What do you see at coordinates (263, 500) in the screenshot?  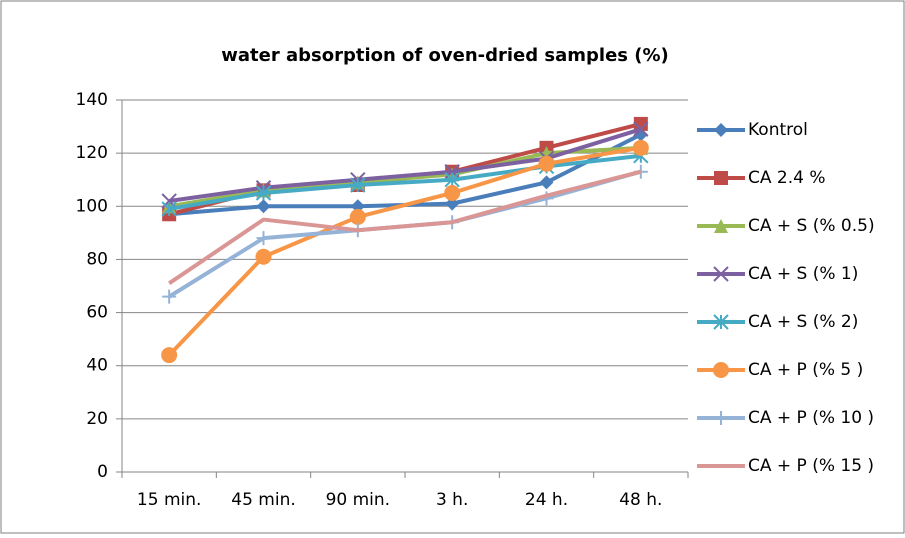 I see `x-tick-label: 45 min.` at bounding box center [263, 500].